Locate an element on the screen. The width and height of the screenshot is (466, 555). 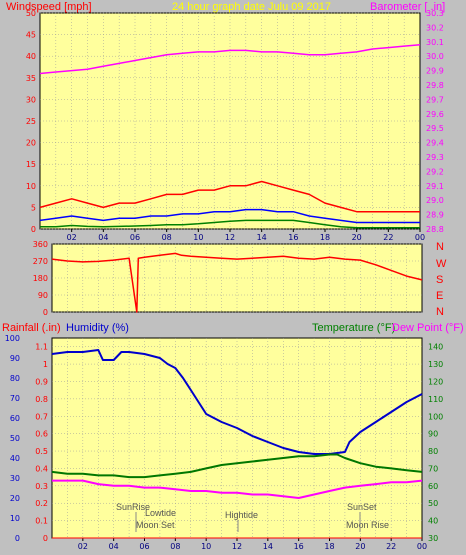
windspeed-tick-label: 45 is located at coordinates (31, 35).